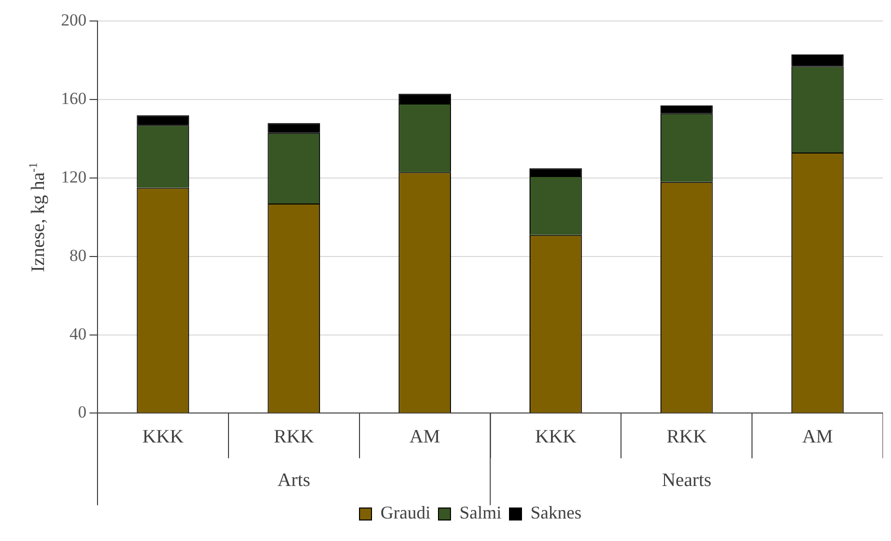 The width and height of the screenshot is (891, 541). Describe the element at coordinates (480, 512) in the screenshot. I see `legend-label: Salmi` at that location.